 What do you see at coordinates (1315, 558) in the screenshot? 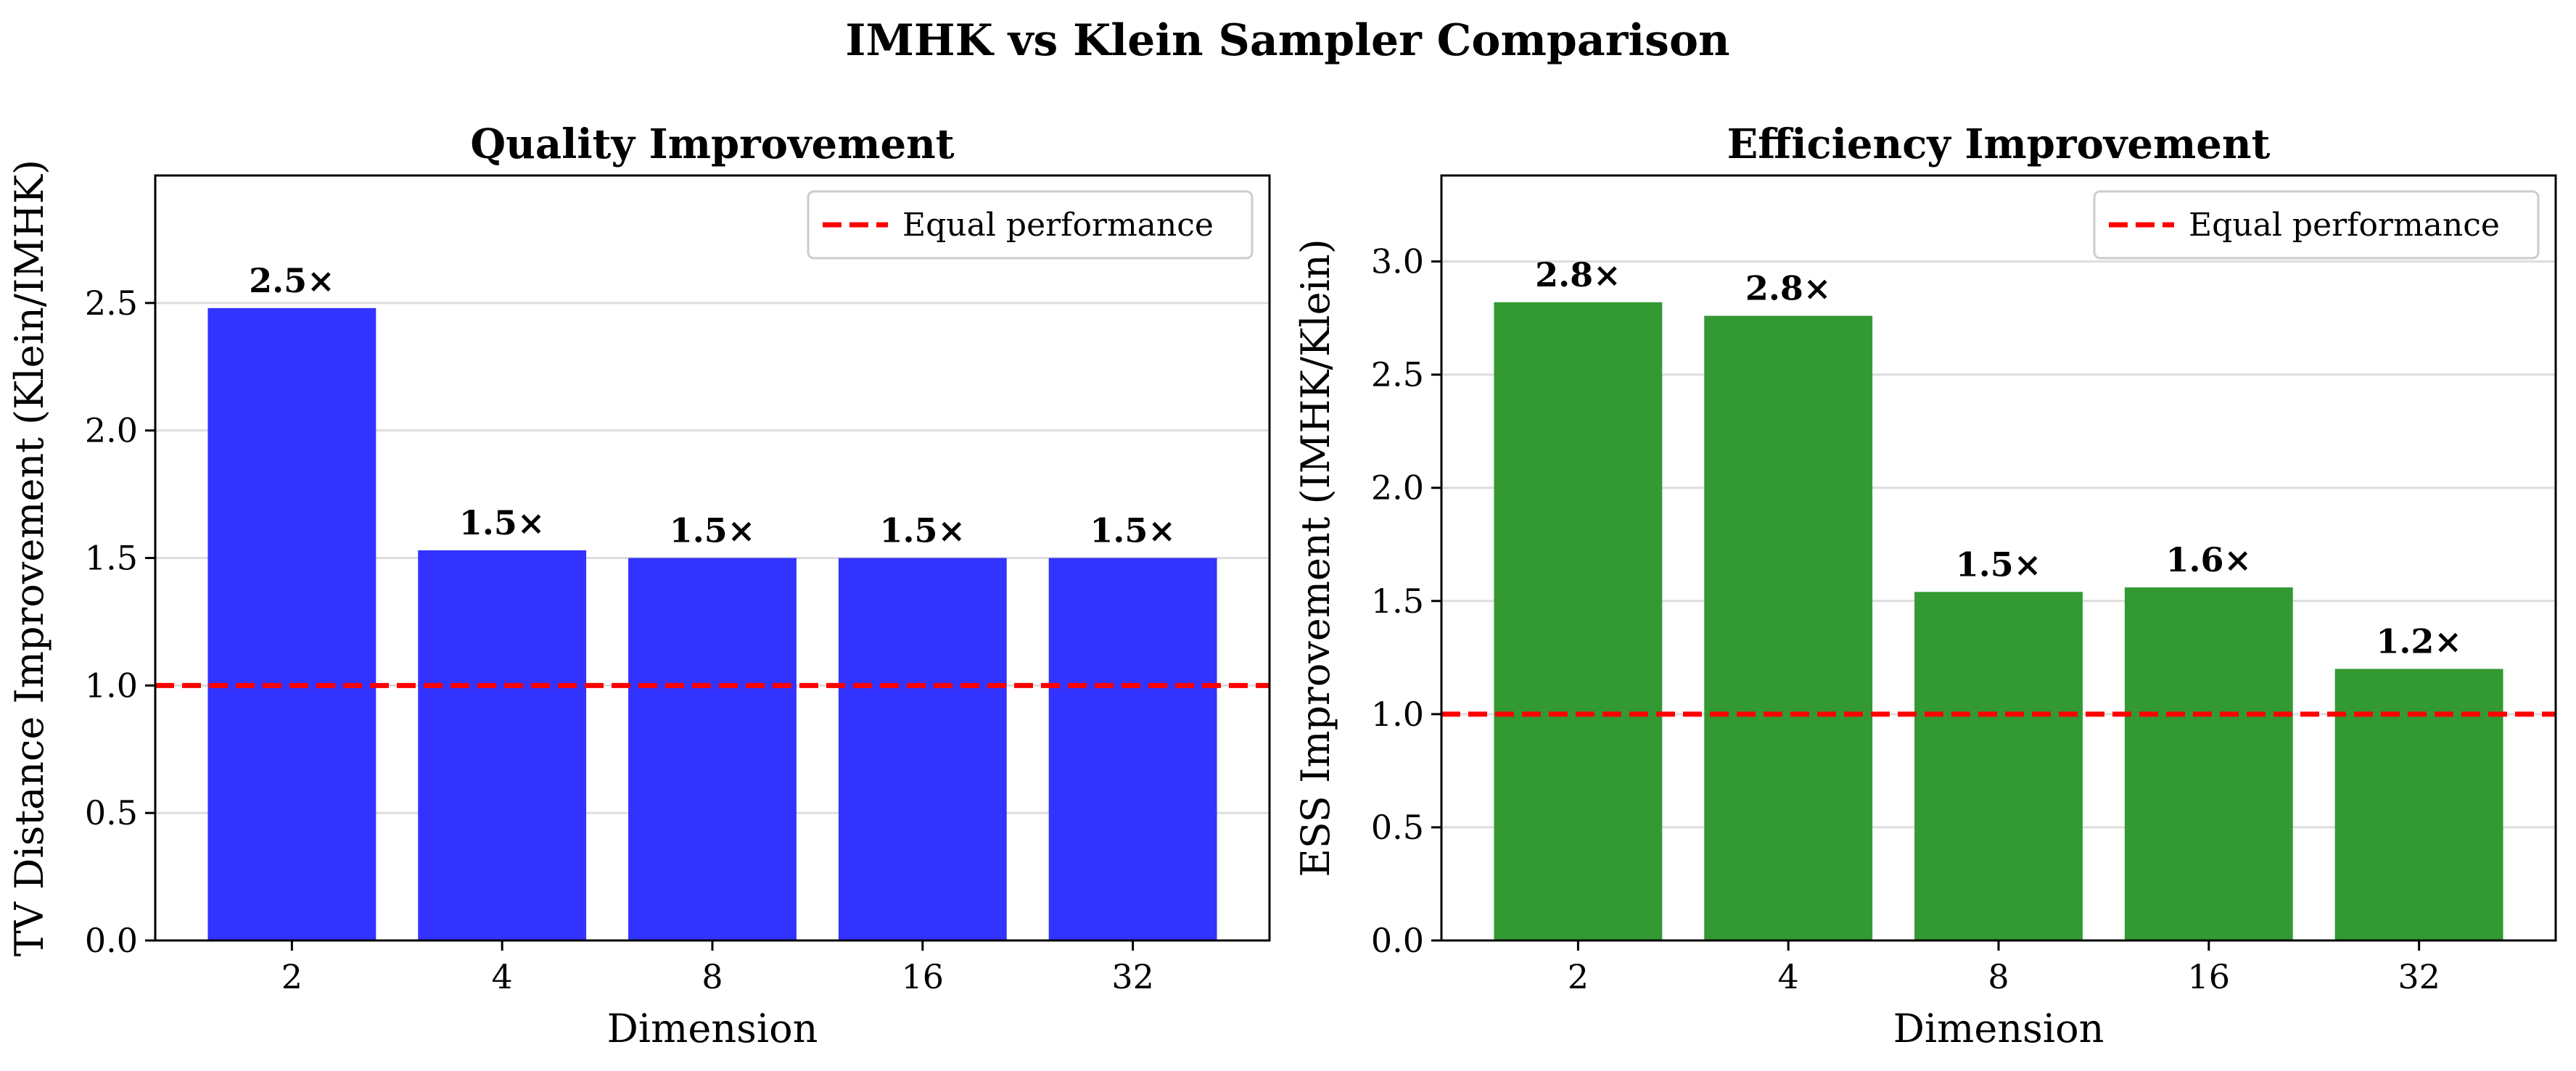
I see `y-axis-label: ESS Improvement (IMHK/Klein)` at bounding box center [1315, 558].